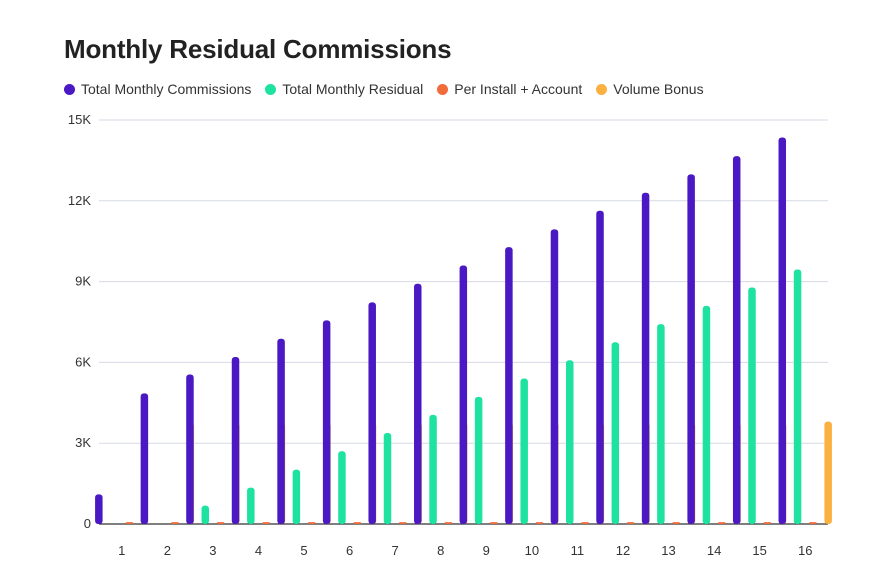 This screenshot has width=892, height=578. What do you see at coordinates (69, 89) in the screenshot?
I see `legend-swatch-total-monthly-commissions` at bounding box center [69, 89].